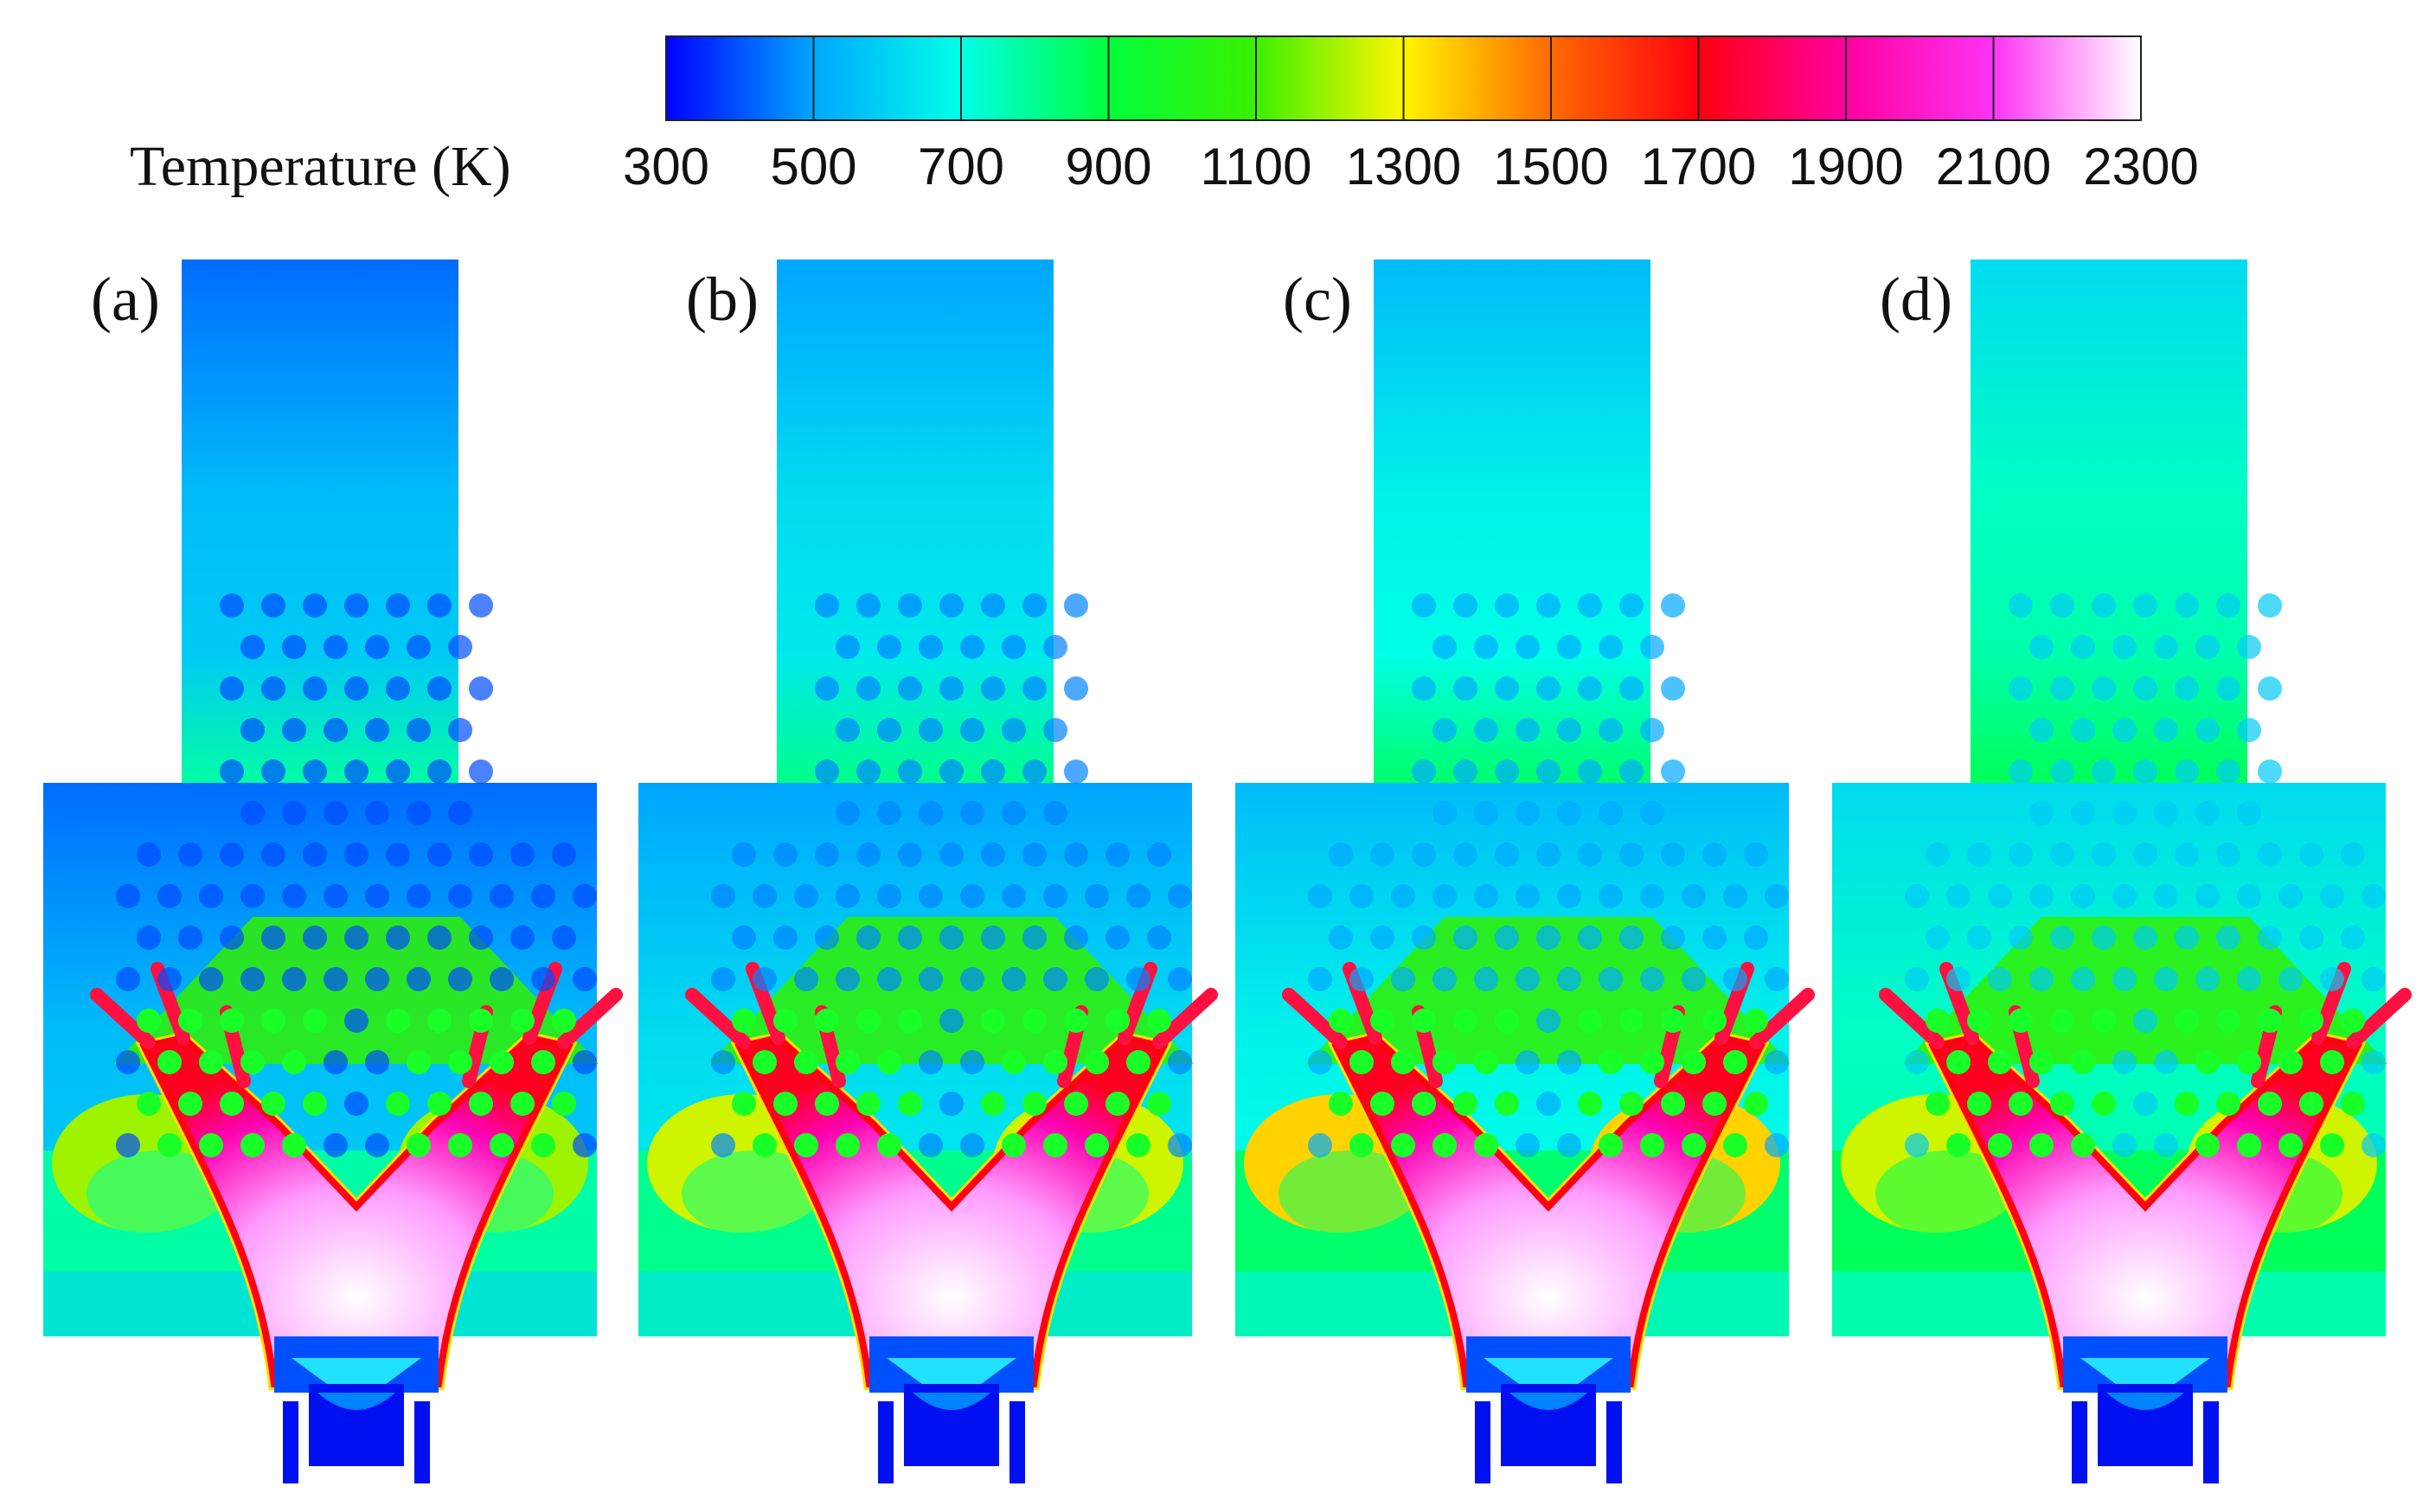 The width and height of the screenshot is (2429, 1512). I want to click on panel-label: (d), so click(1916, 299).